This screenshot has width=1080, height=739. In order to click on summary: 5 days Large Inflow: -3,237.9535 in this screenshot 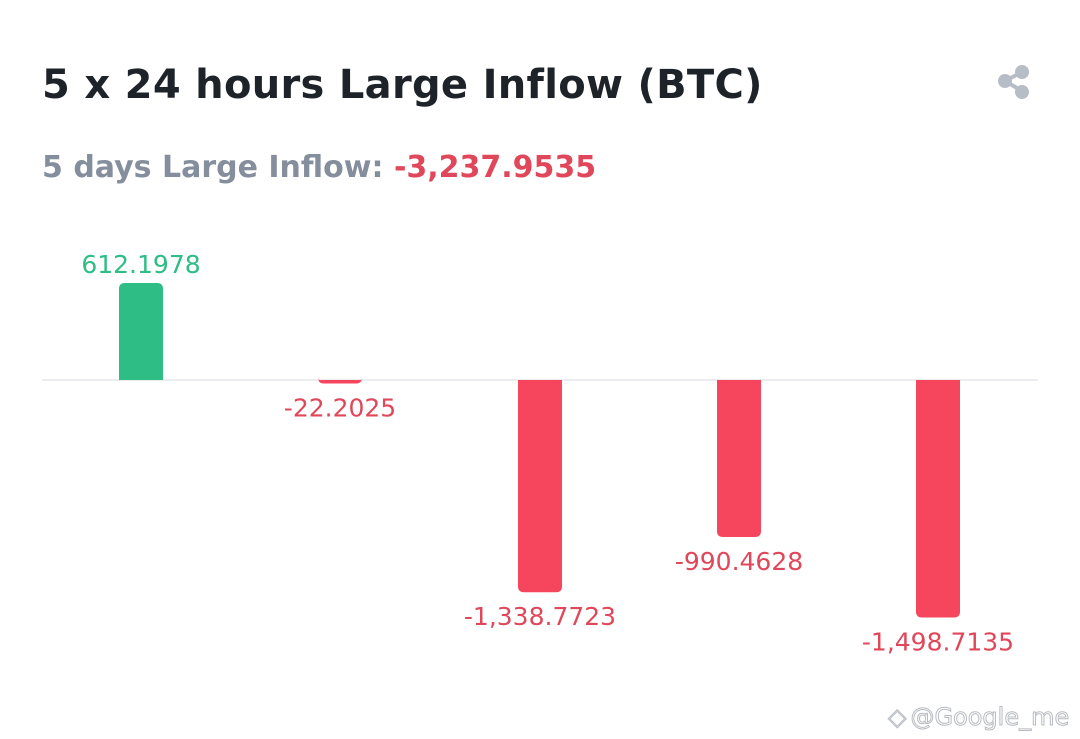, I will do `click(319, 167)`.